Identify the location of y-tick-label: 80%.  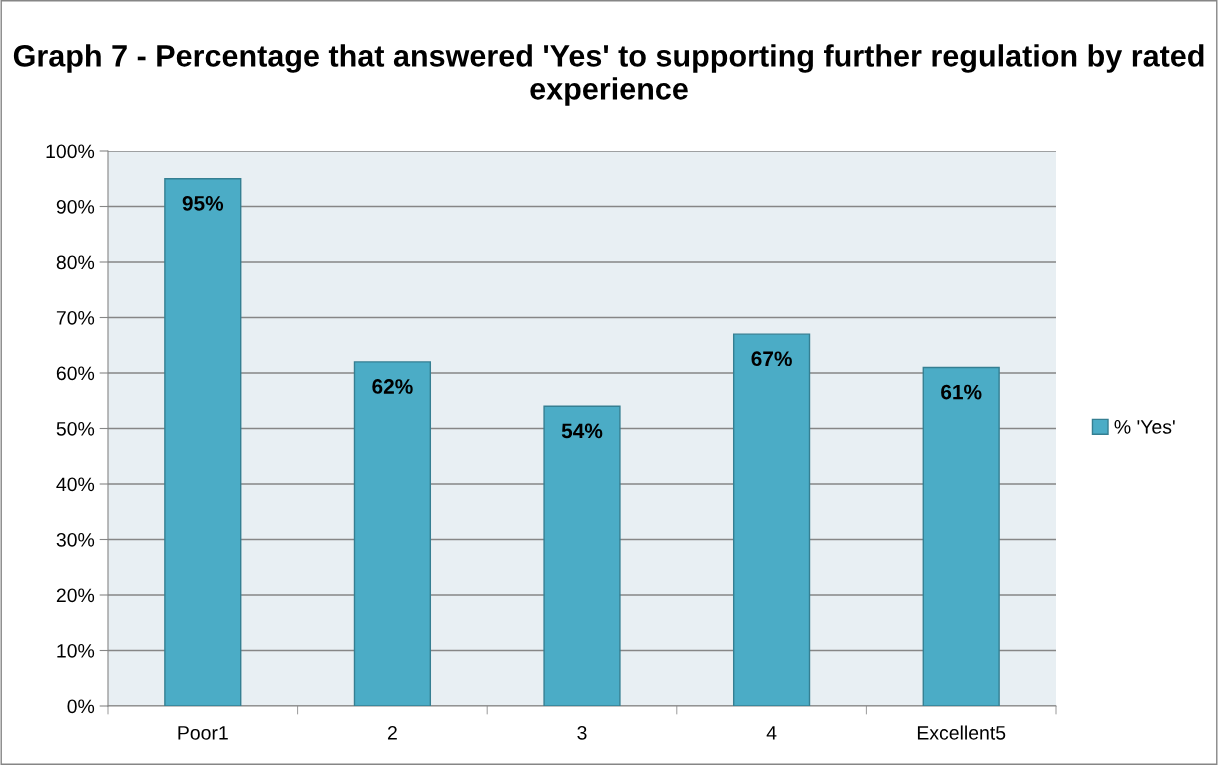
(75, 262).